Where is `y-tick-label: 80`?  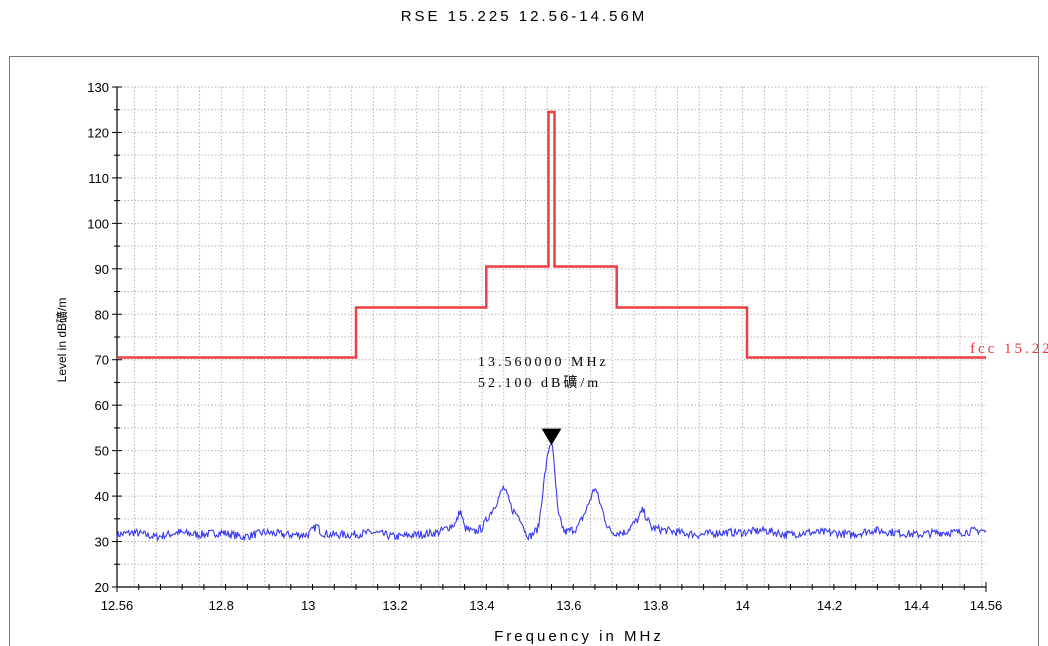 y-tick-label: 80 is located at coordinates (102, 314).